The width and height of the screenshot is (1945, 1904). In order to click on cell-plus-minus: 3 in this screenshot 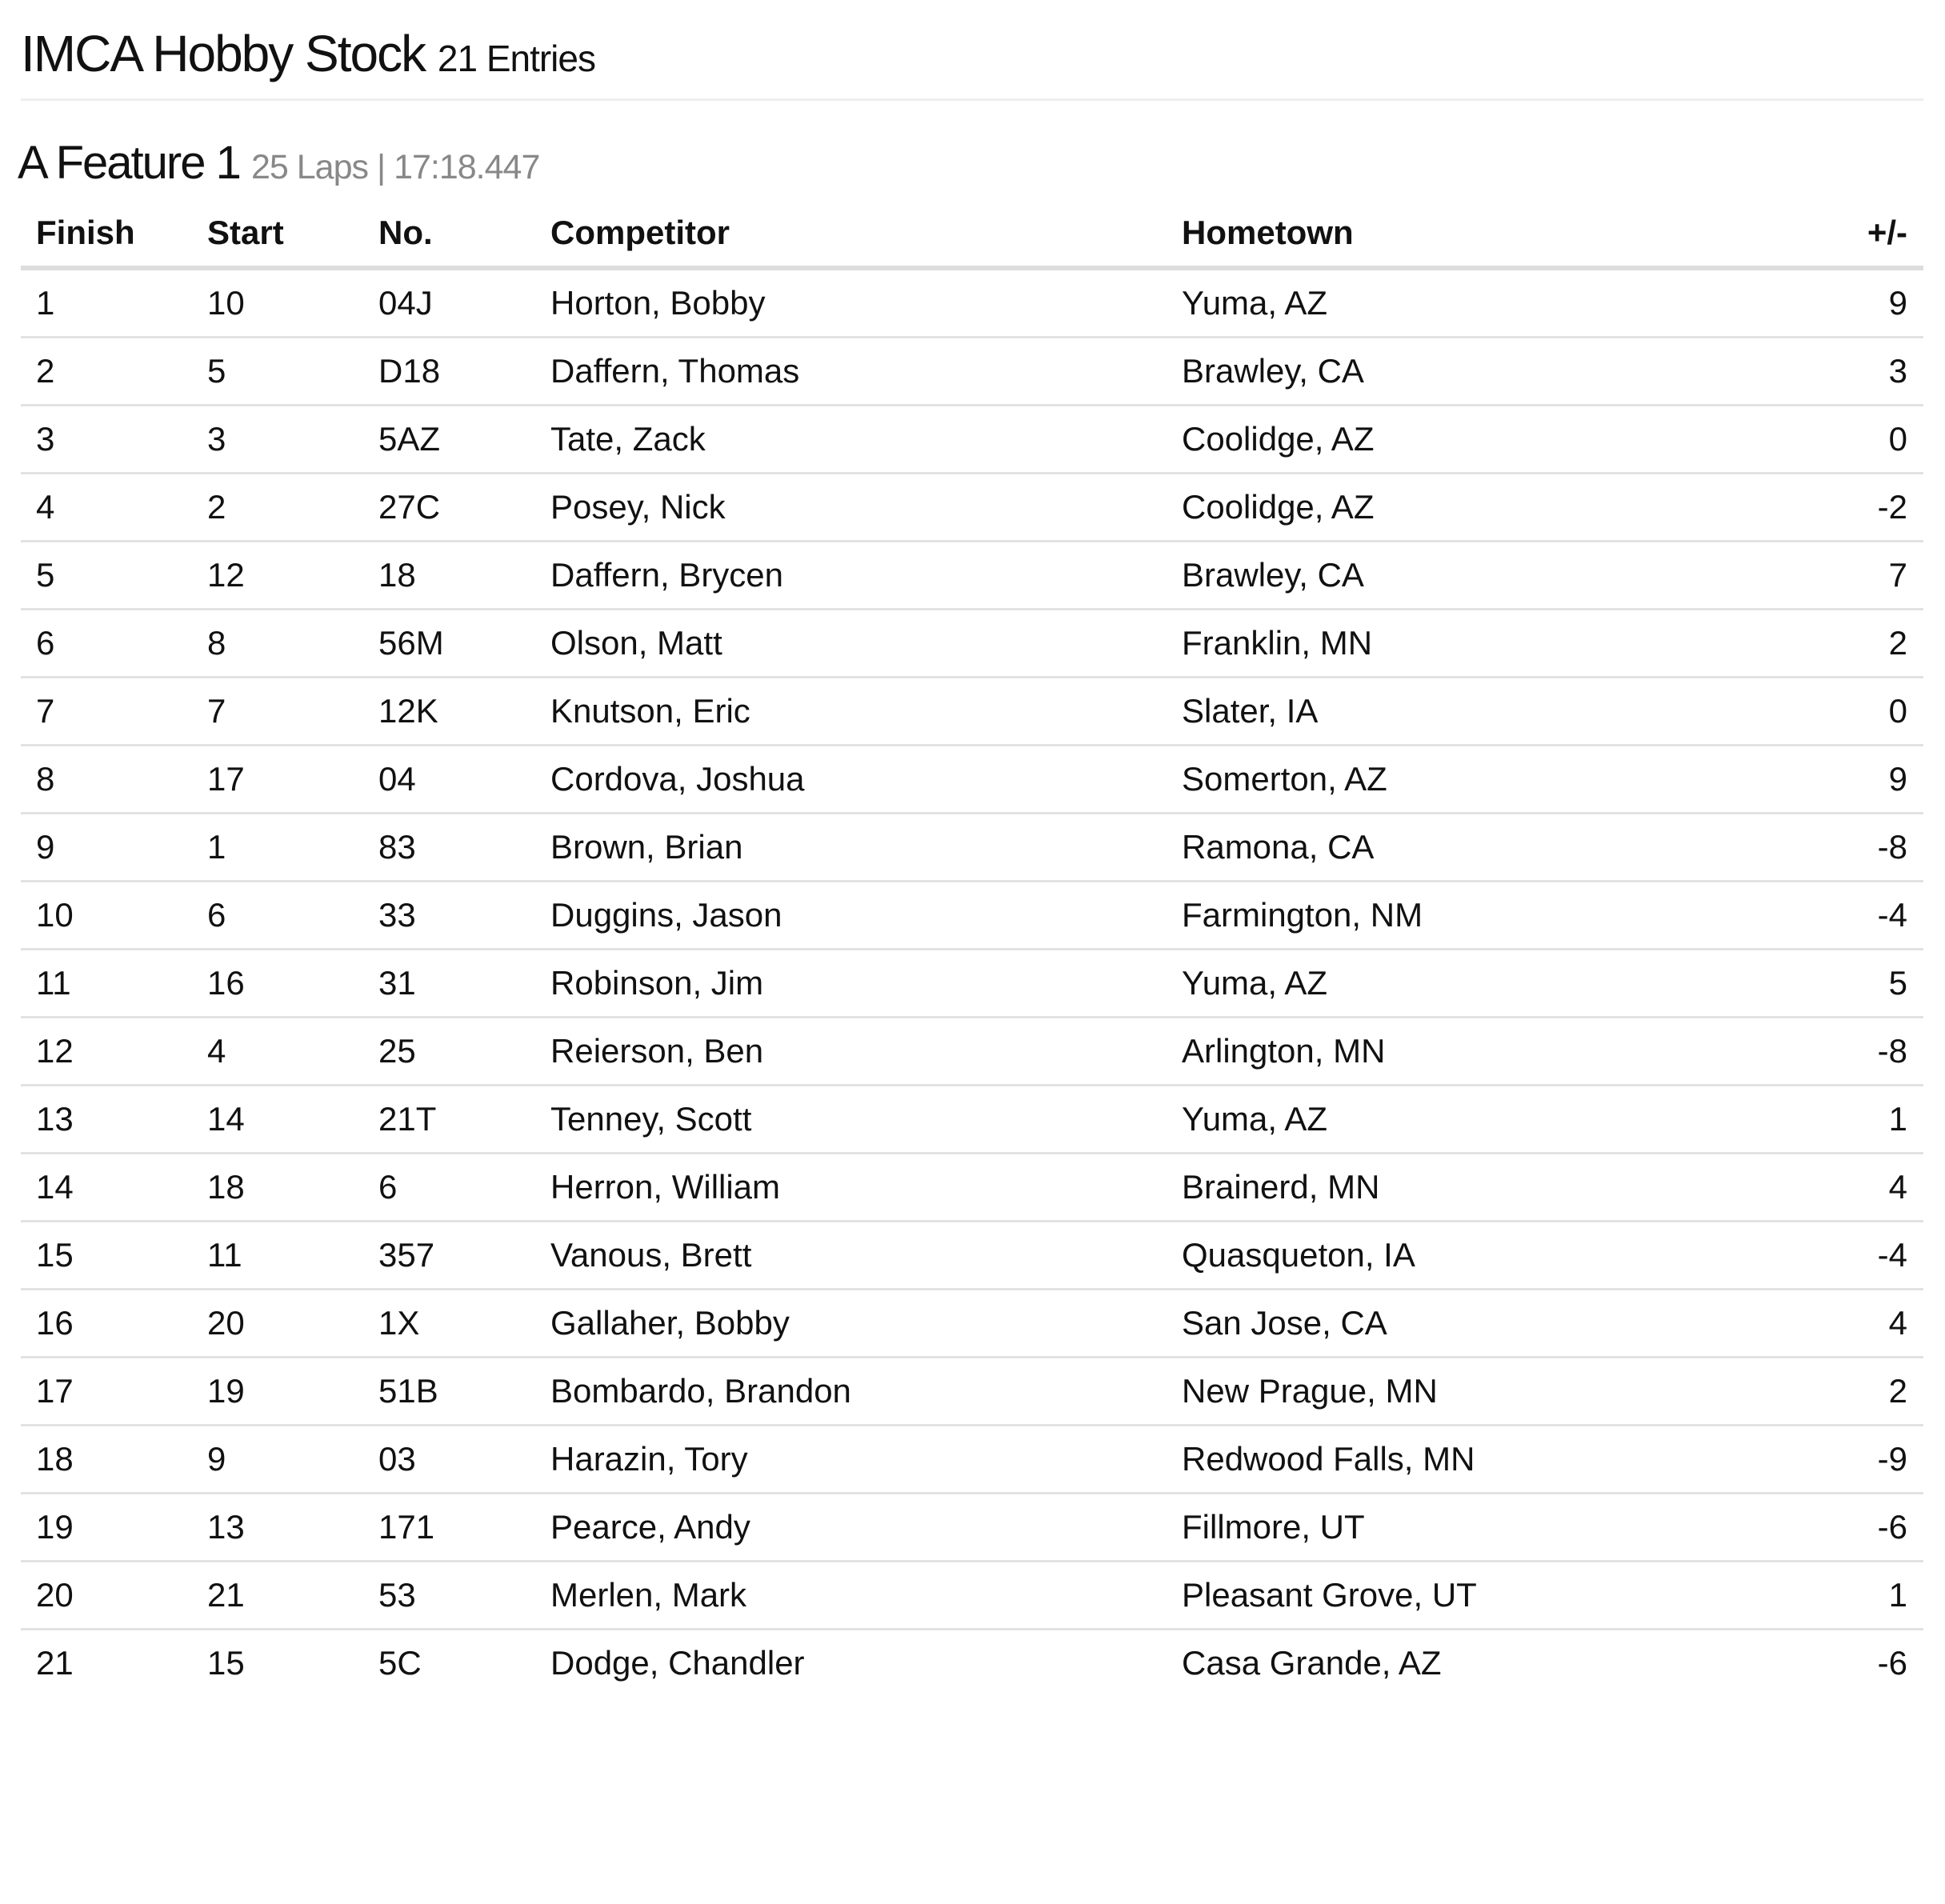, I will do `click(1852, 371)`.